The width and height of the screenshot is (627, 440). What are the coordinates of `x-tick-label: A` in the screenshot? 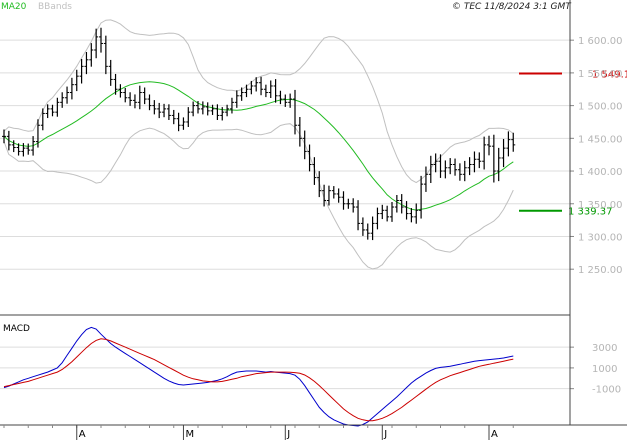 It's located at (82, 434).